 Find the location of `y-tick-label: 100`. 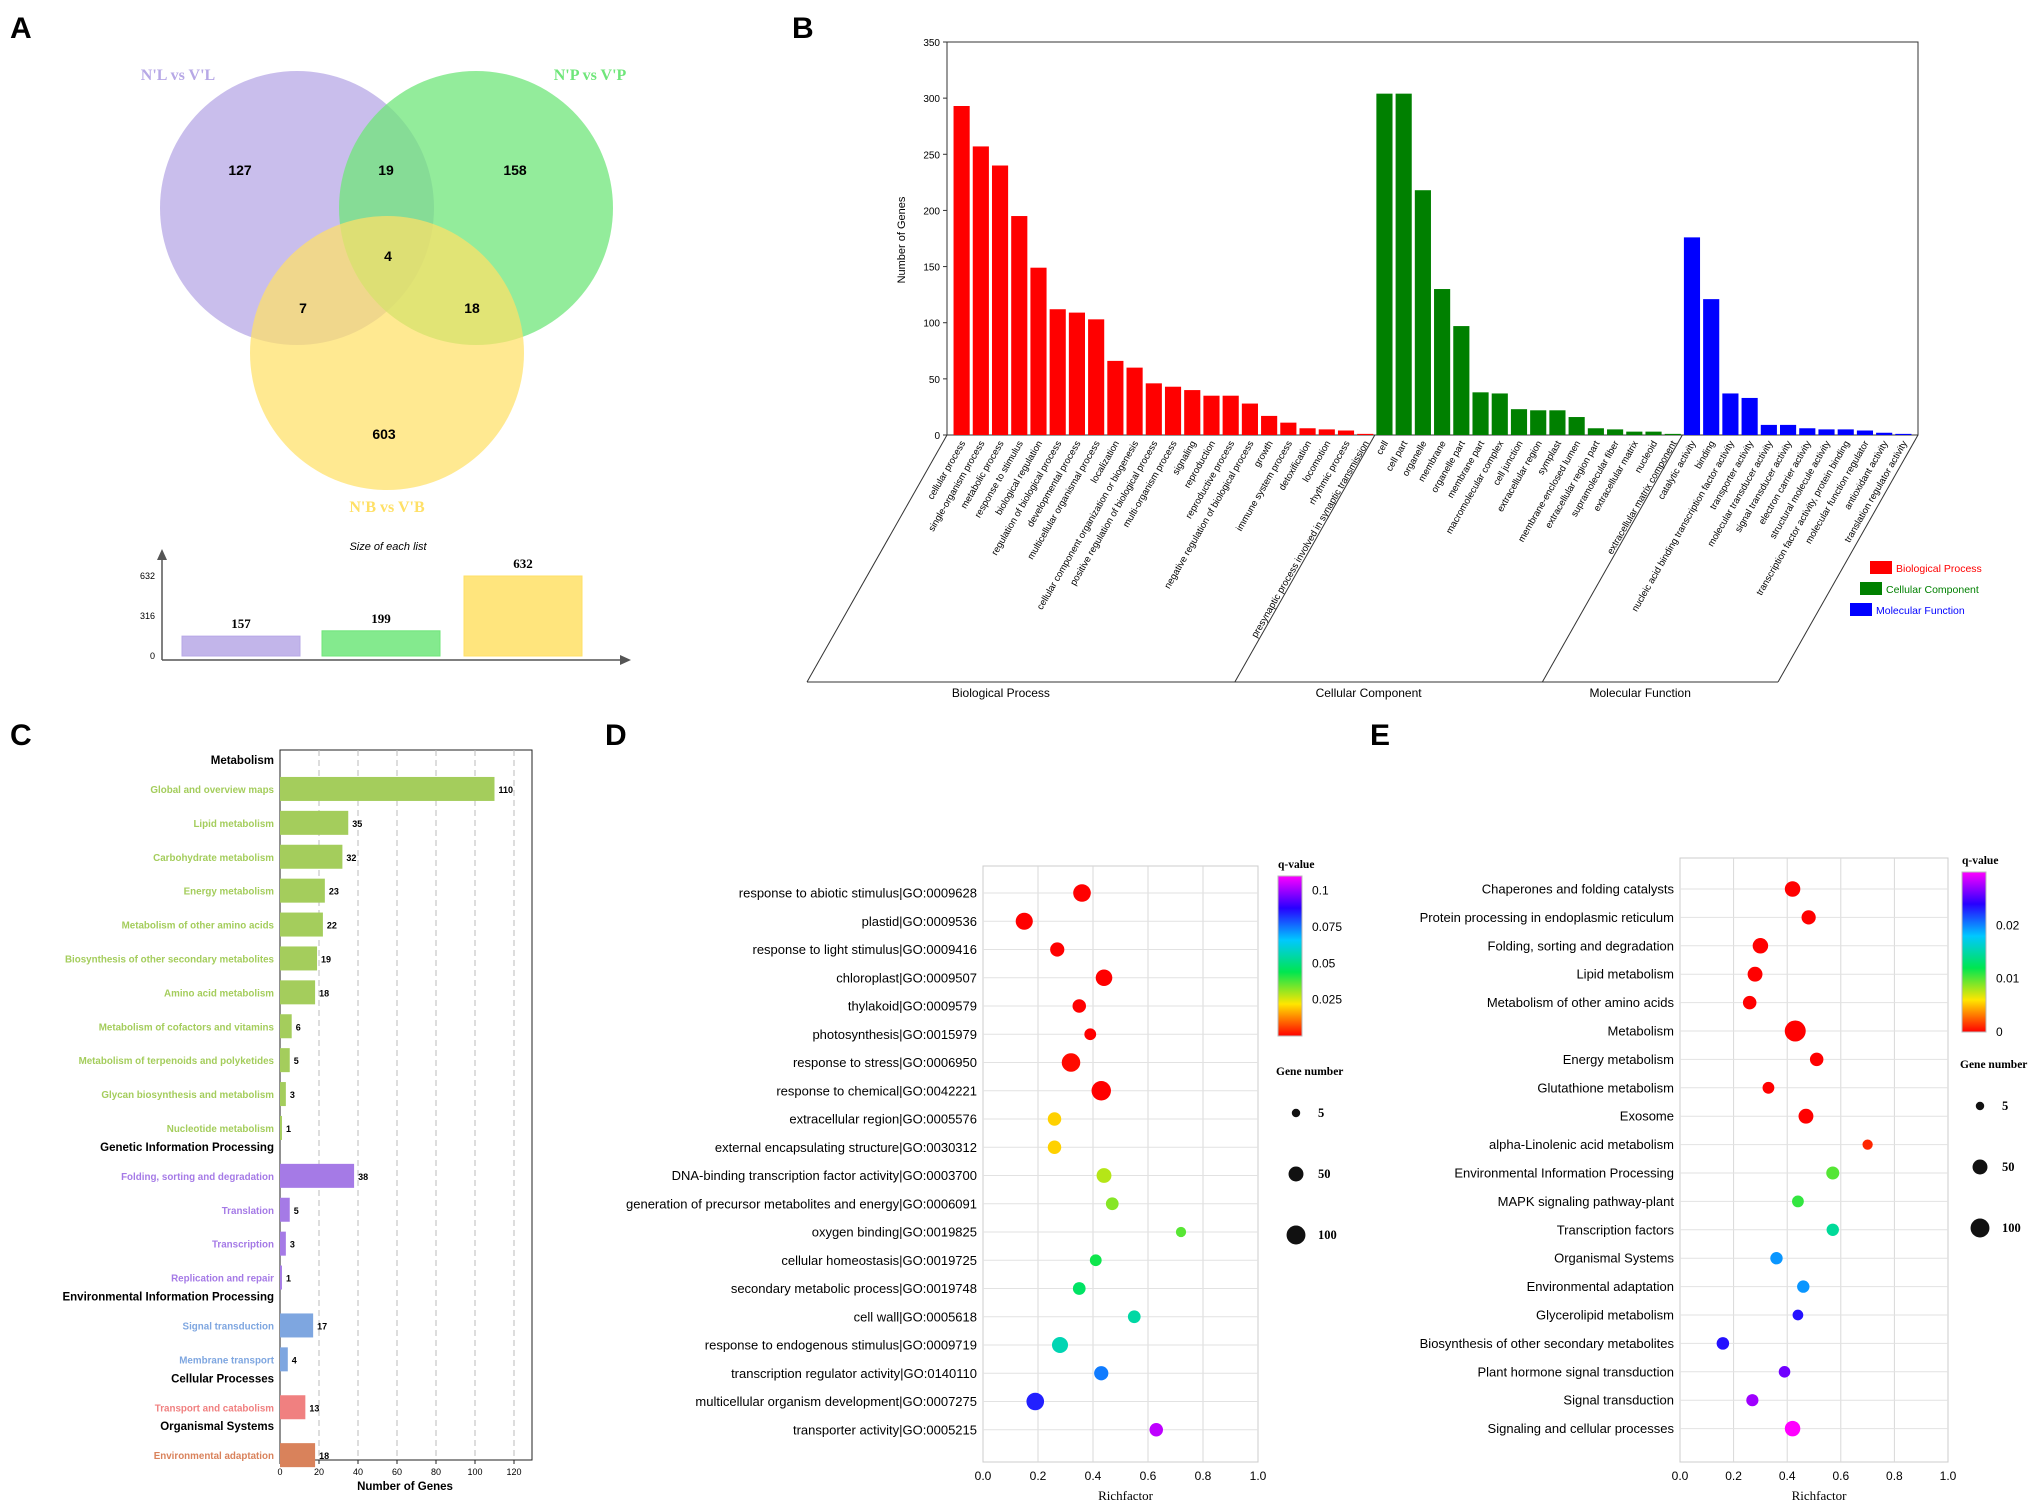

y-tick-label: 100 is located at coordinates (931, 324).